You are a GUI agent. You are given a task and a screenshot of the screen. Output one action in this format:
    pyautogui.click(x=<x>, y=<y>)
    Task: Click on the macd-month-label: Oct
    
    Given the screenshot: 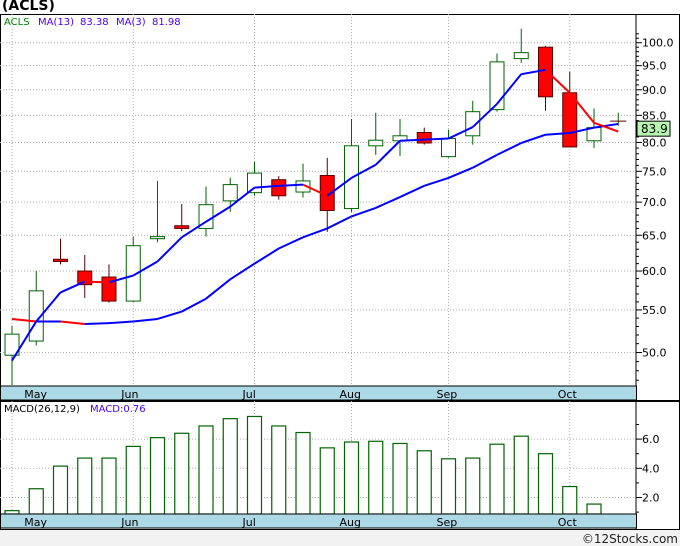 What is the action you would take?
    pyautogui.click(x=568, y=522)
    